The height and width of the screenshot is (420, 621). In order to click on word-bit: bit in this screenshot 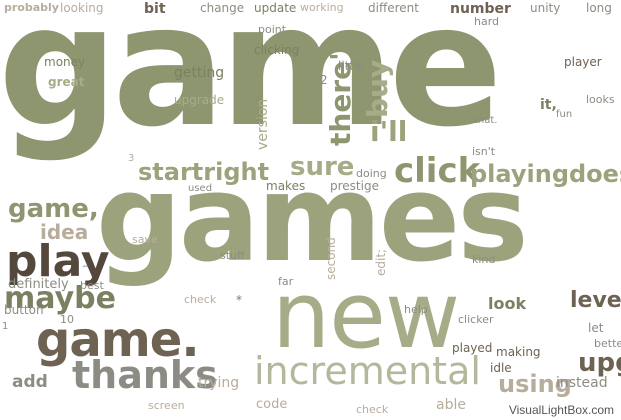, I will do `click(155, 9)`.